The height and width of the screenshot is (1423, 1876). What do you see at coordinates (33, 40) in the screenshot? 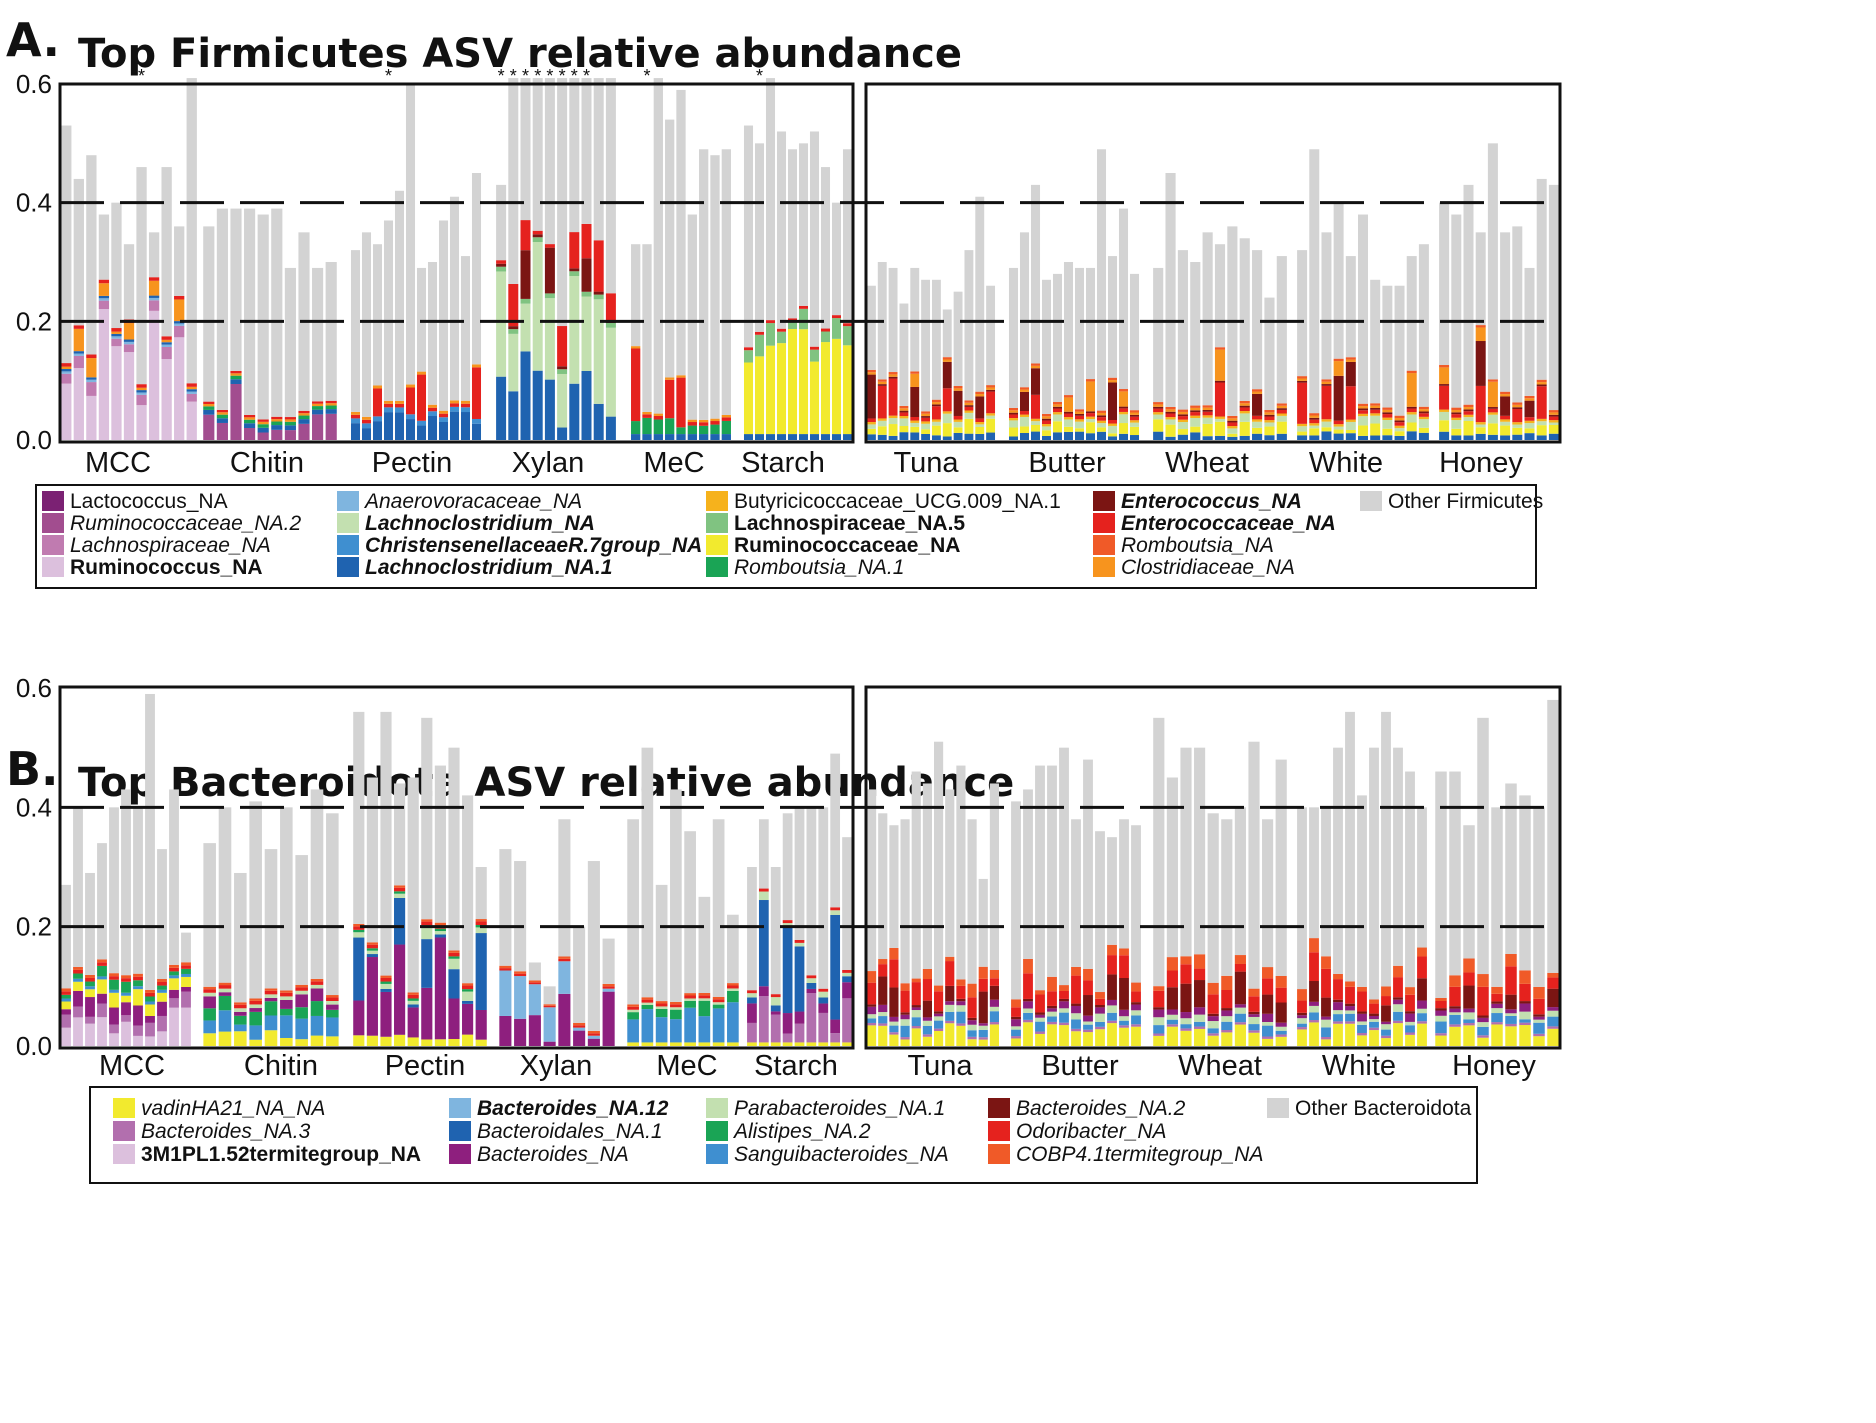
I see `panel-a-letter: A.` at bounding box center [33, 40].